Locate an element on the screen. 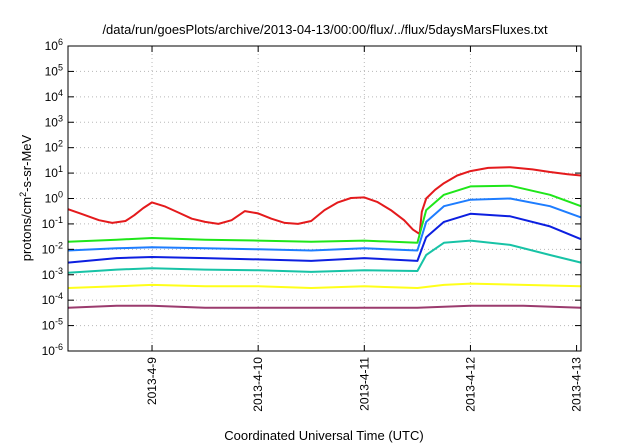 This screenshot has height=448, width=640. y-tick-label: 10⁵ is located at coordinates (54, 70).